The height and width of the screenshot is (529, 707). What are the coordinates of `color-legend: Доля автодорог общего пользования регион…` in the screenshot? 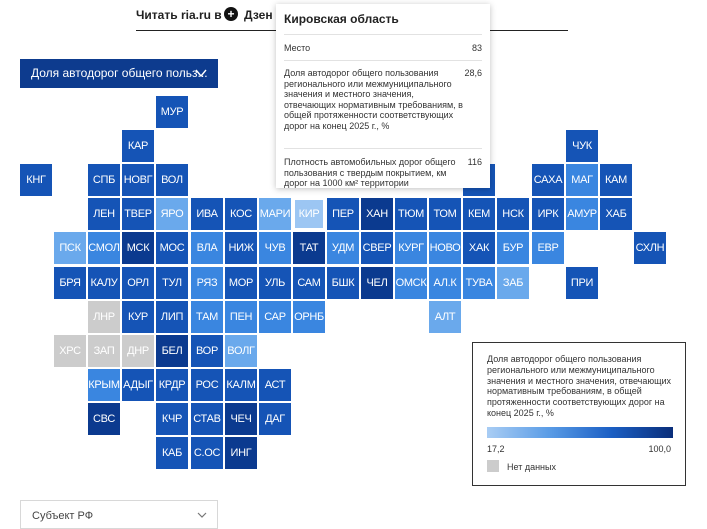 It's located at (579, 414).